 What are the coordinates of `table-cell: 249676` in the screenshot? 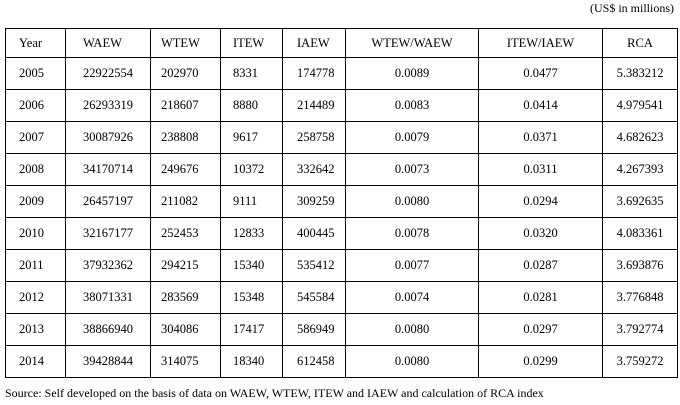 It's located at (185, 169).